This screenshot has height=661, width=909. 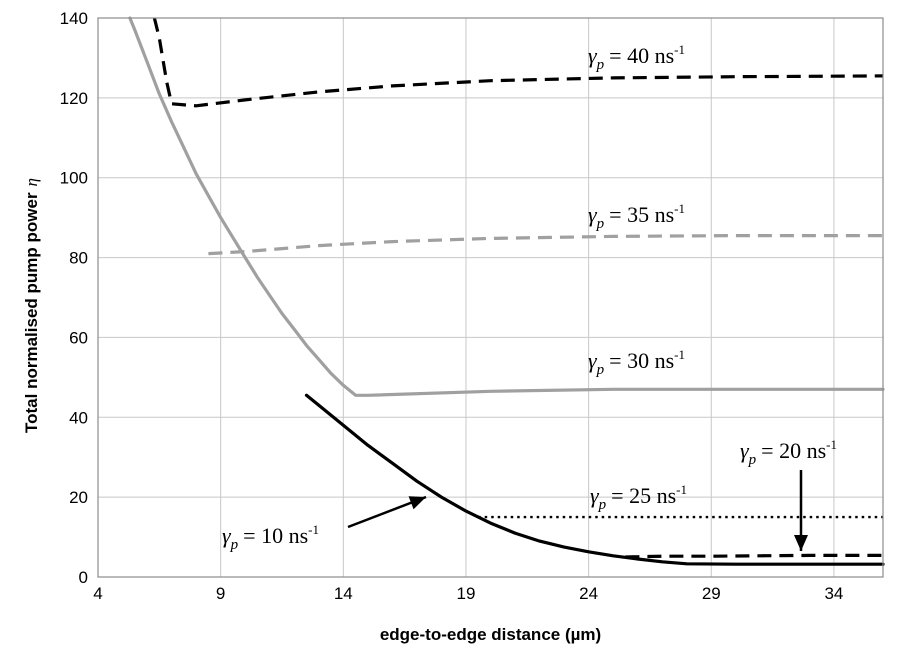 I want to click on x-tick-label: 19, so click(x=466, y=593).